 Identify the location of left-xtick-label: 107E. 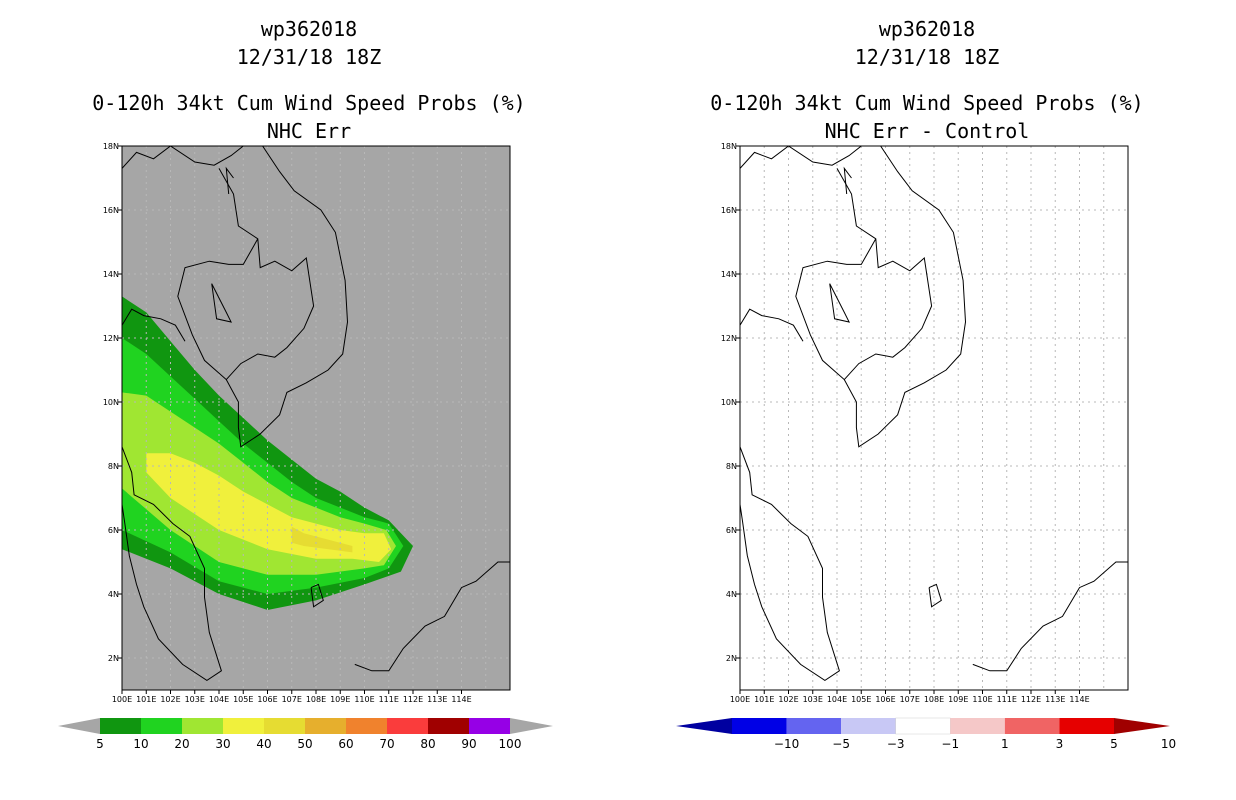
(292, 699).